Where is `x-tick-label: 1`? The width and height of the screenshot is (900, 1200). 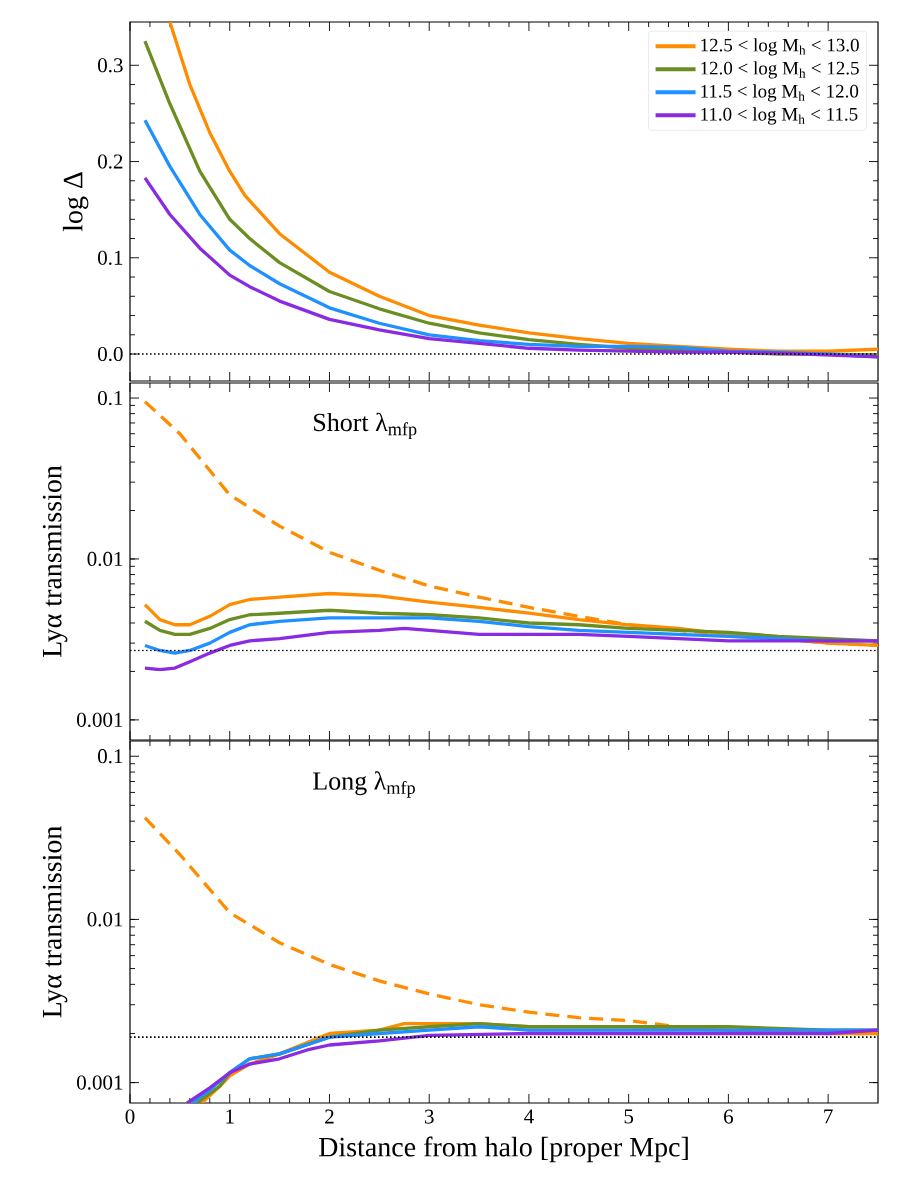 x-tick-label: 1 is located at coordinates (230, 1116).